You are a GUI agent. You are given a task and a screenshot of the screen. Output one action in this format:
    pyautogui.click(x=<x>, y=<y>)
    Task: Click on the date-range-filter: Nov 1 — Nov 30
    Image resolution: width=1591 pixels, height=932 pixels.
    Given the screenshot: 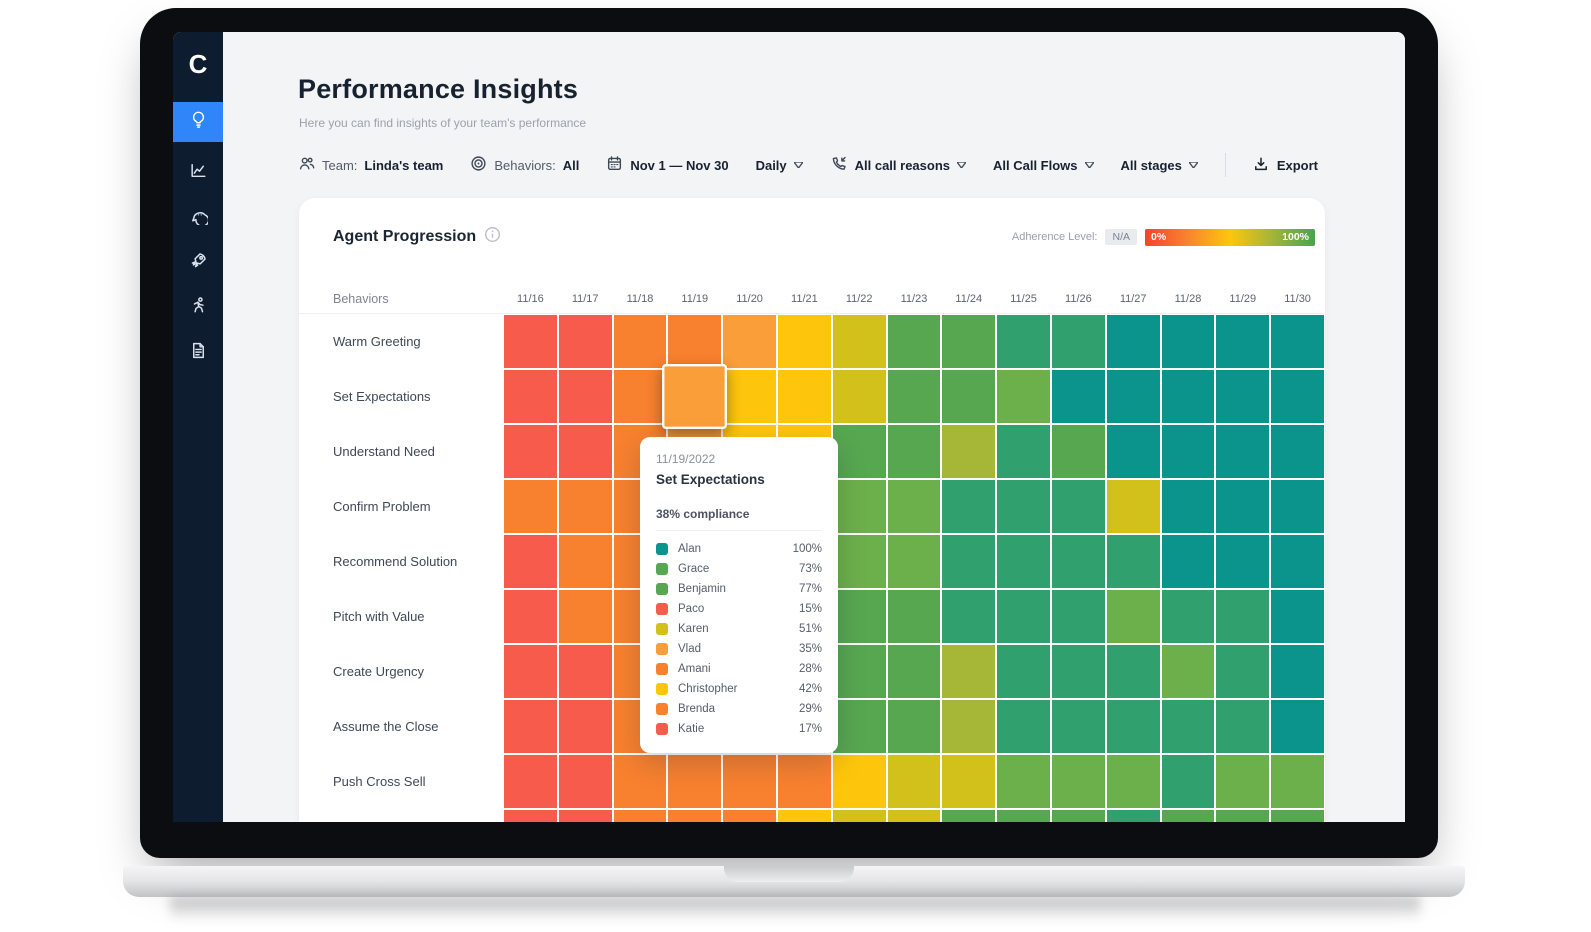 What is the action you would take?
    pyautogui.click(x=667, y=165)
    